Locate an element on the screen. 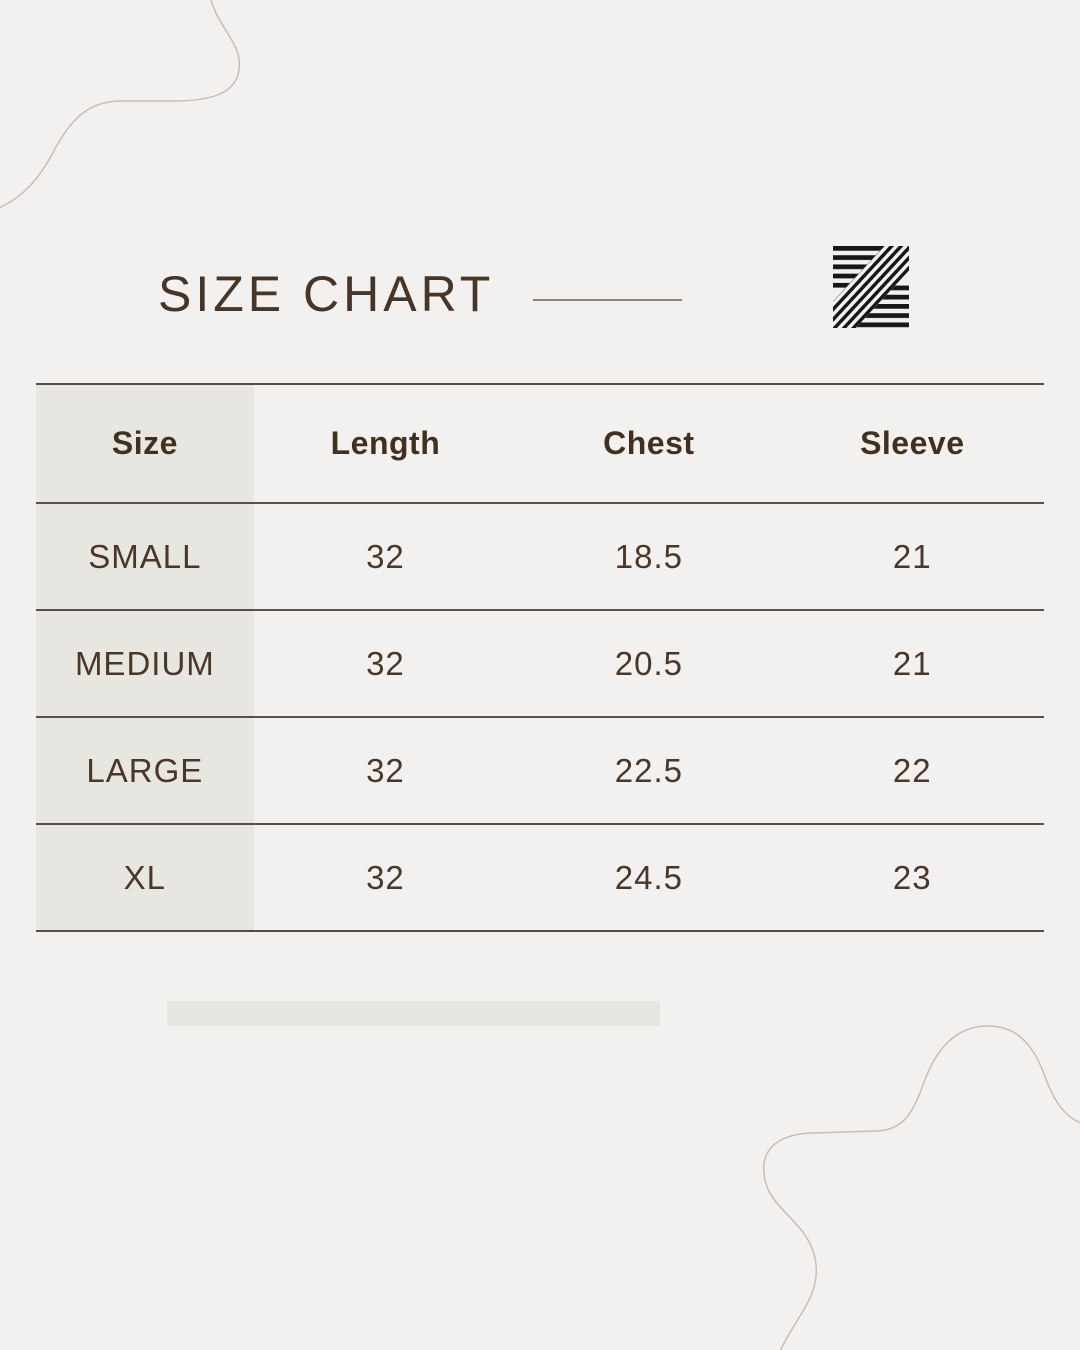 The image size is (1080, 1350). sleeve-value-cell: 22 is located at coordinates (912, 770).